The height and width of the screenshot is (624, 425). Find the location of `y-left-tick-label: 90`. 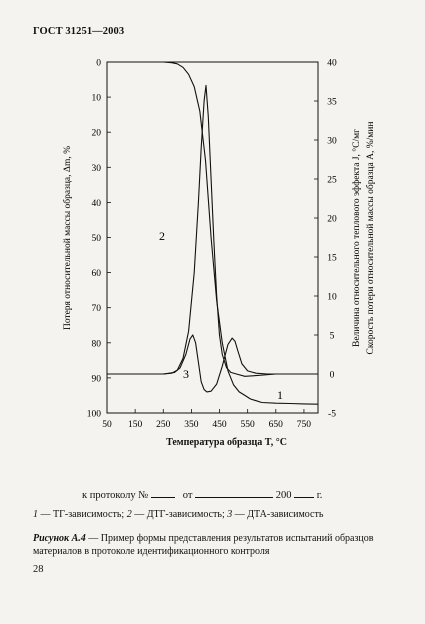

y-left-tick-label: 90 is located at coordinates (97, 379).